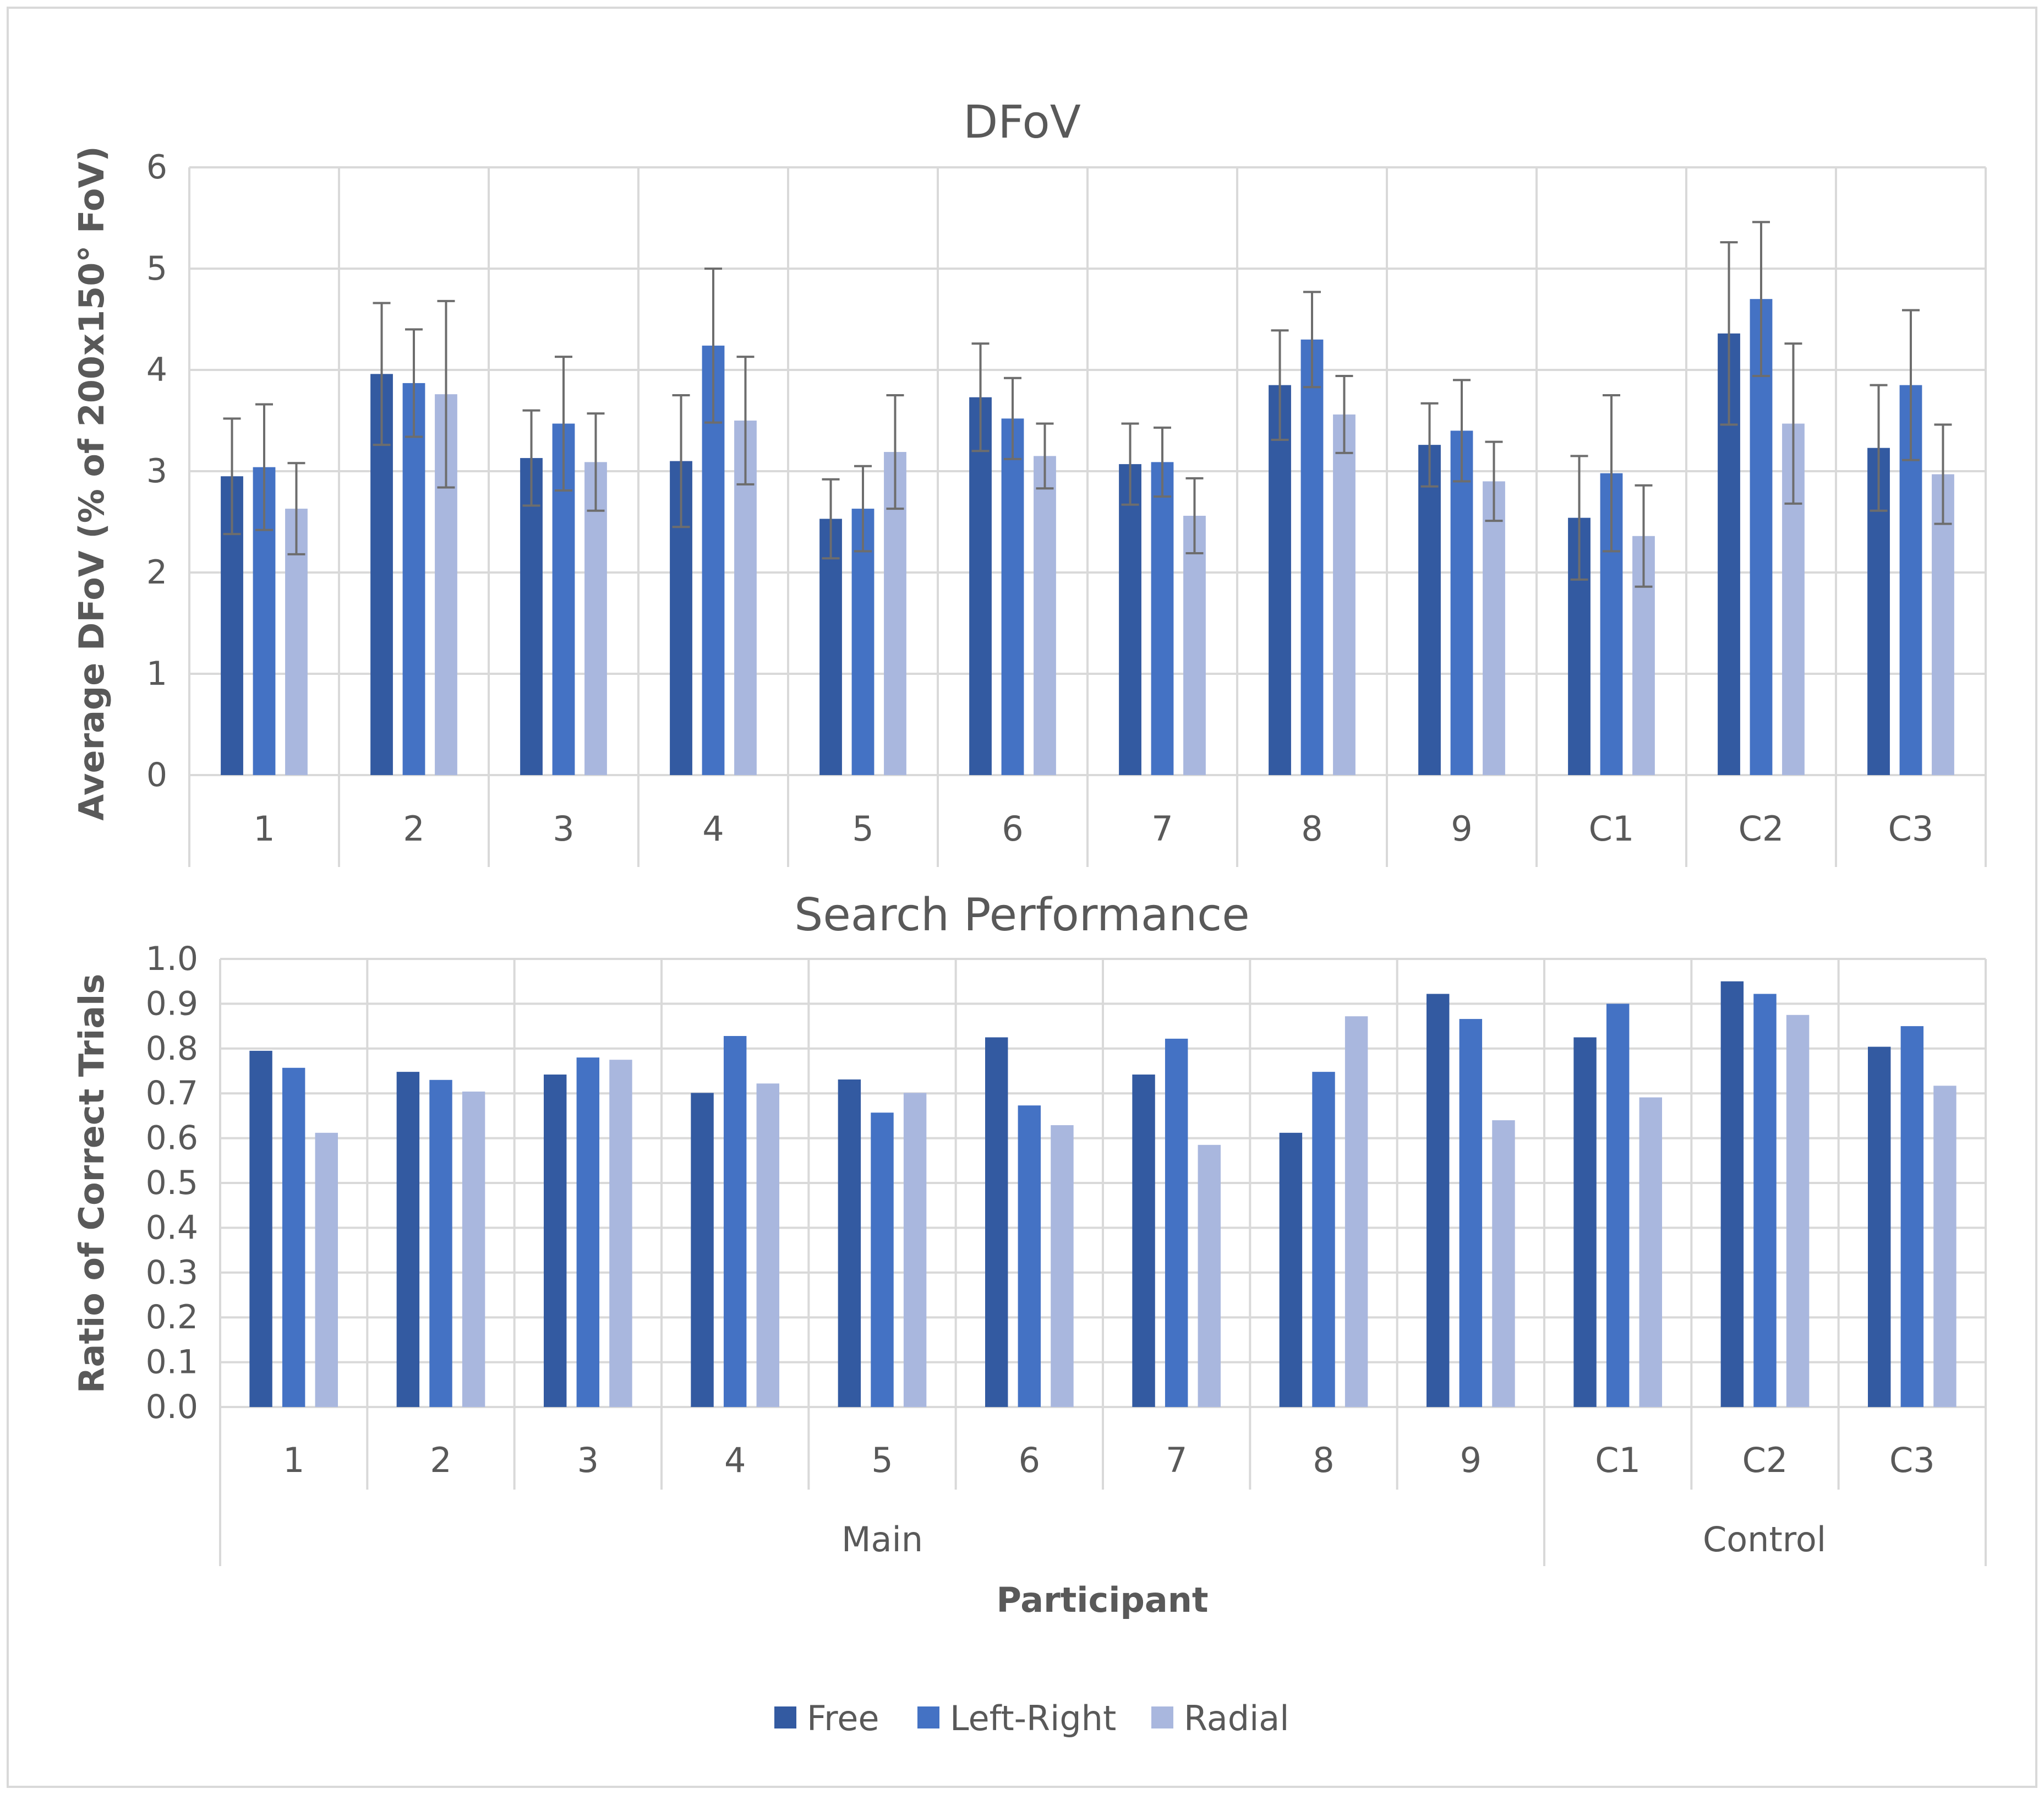 This screenshot has height=1794, width=2044. Describe the element at coordinates (1311, 829) in the screenshot. I see `dfov-x-tick-label-8: 8` at that location.